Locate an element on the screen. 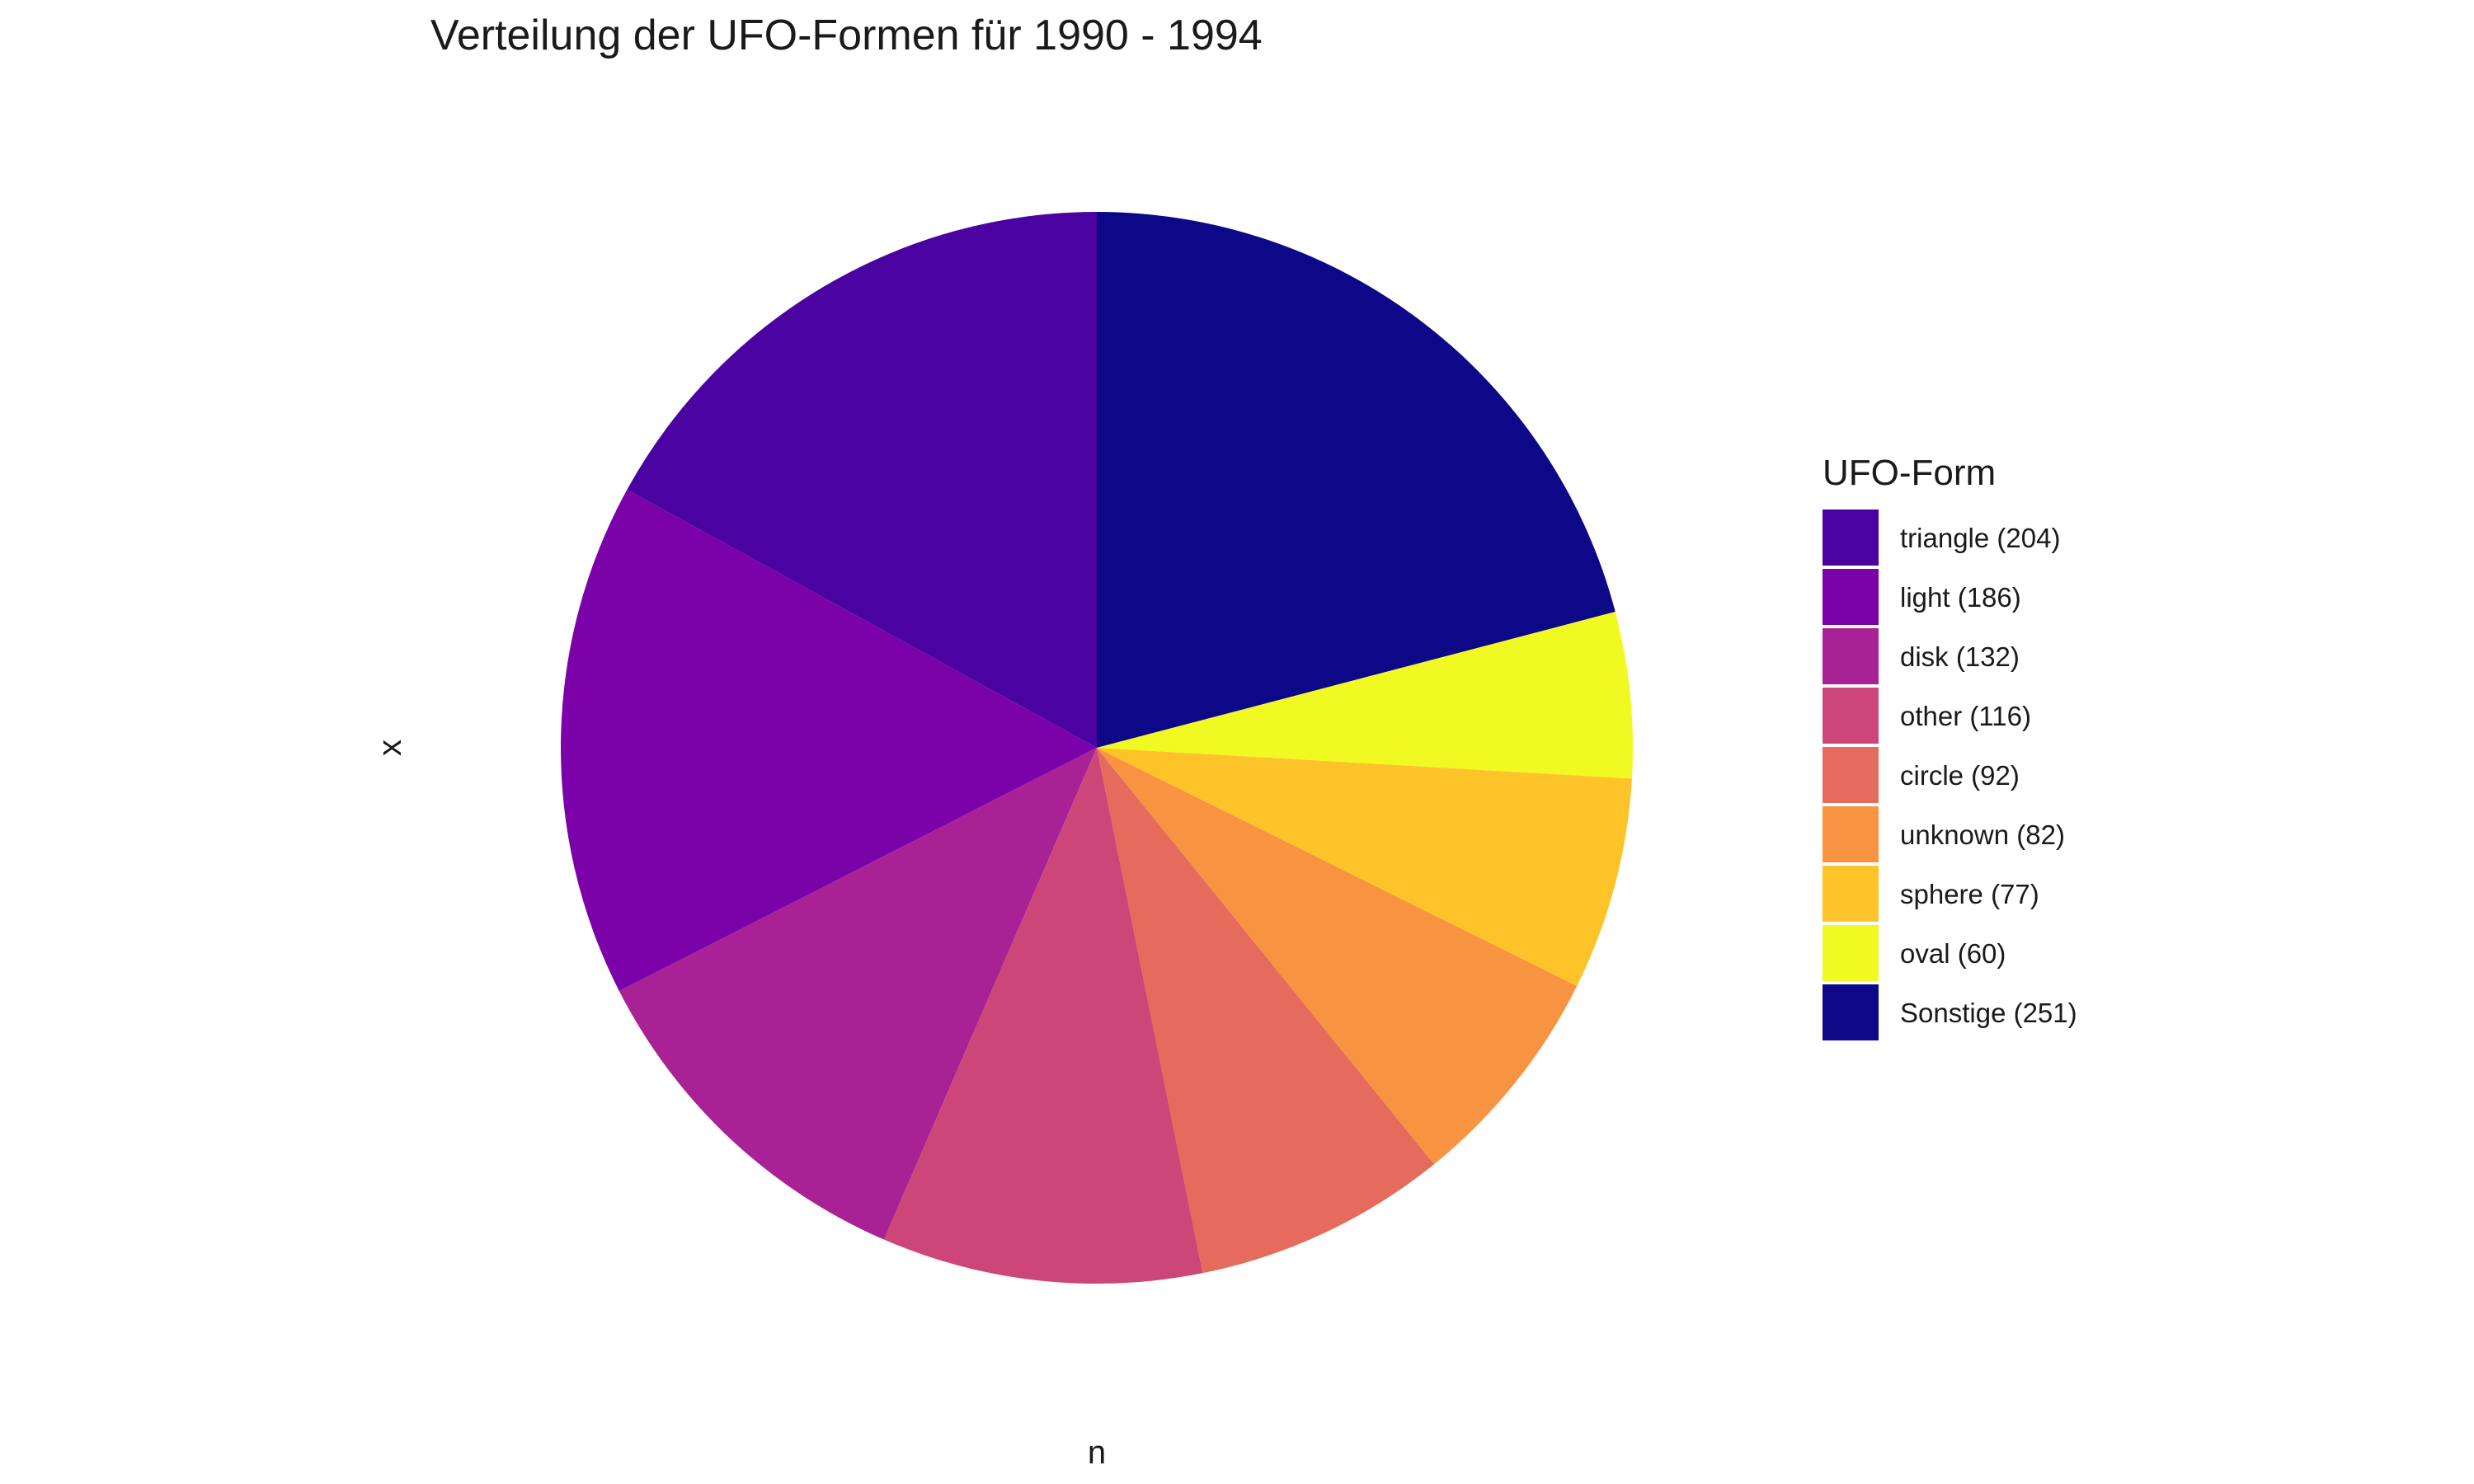 This screenshot has width=2474, height=1484. pie-slice-other is located at coordinates (1043, 1016).